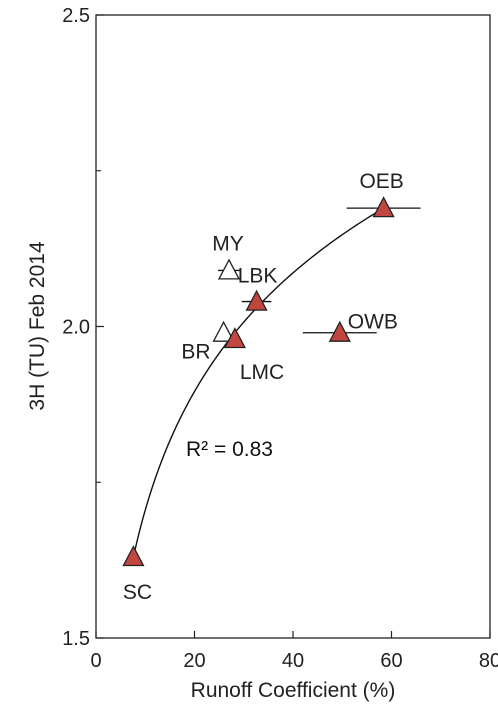  What do you see at coordinates (76, 328) in the screenshot?
I see `y-tick-label: 2.0` at bounding box center [76, 328].